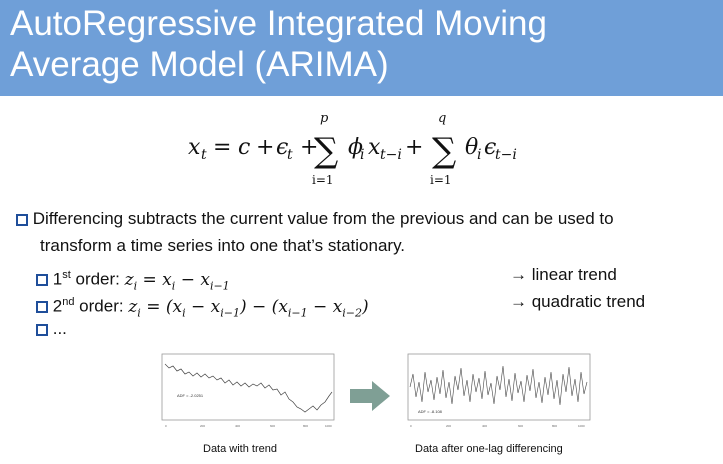 This screenshot has width=723, height=464. I want to click on second-order-prefix: 2, so click(57, 306).